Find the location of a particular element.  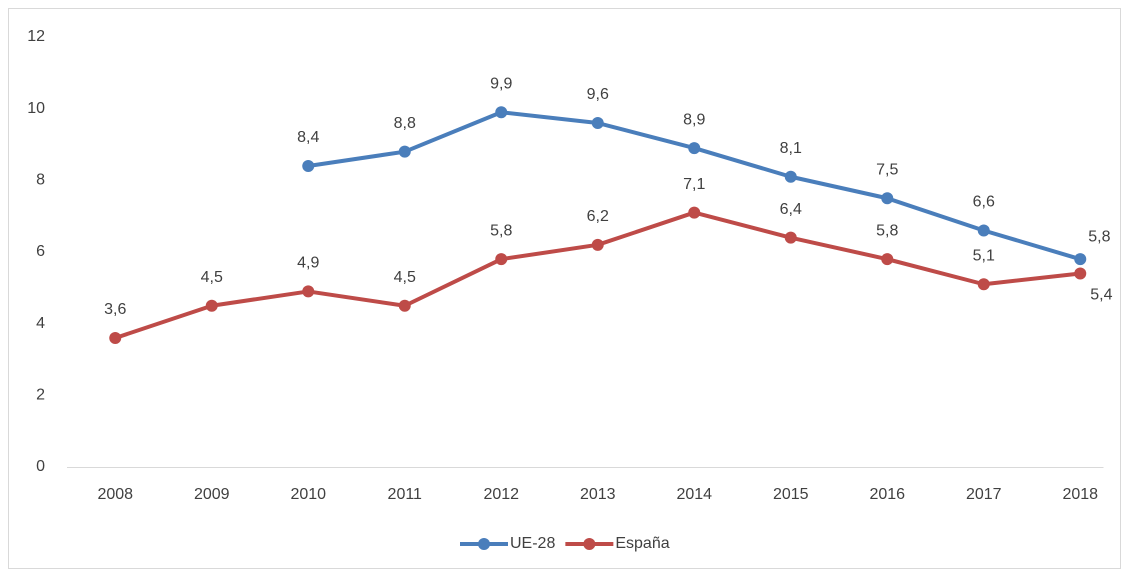

x-tick-label: 2018 is located at coordinates (1080, 494).